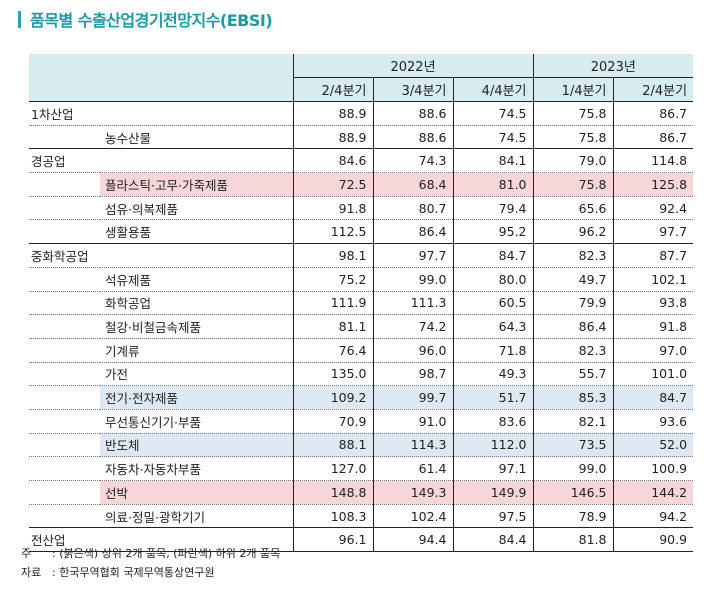 This screenshot has width=717, height=599. I want to click on value-cell: 80.0, so click(493, 279).